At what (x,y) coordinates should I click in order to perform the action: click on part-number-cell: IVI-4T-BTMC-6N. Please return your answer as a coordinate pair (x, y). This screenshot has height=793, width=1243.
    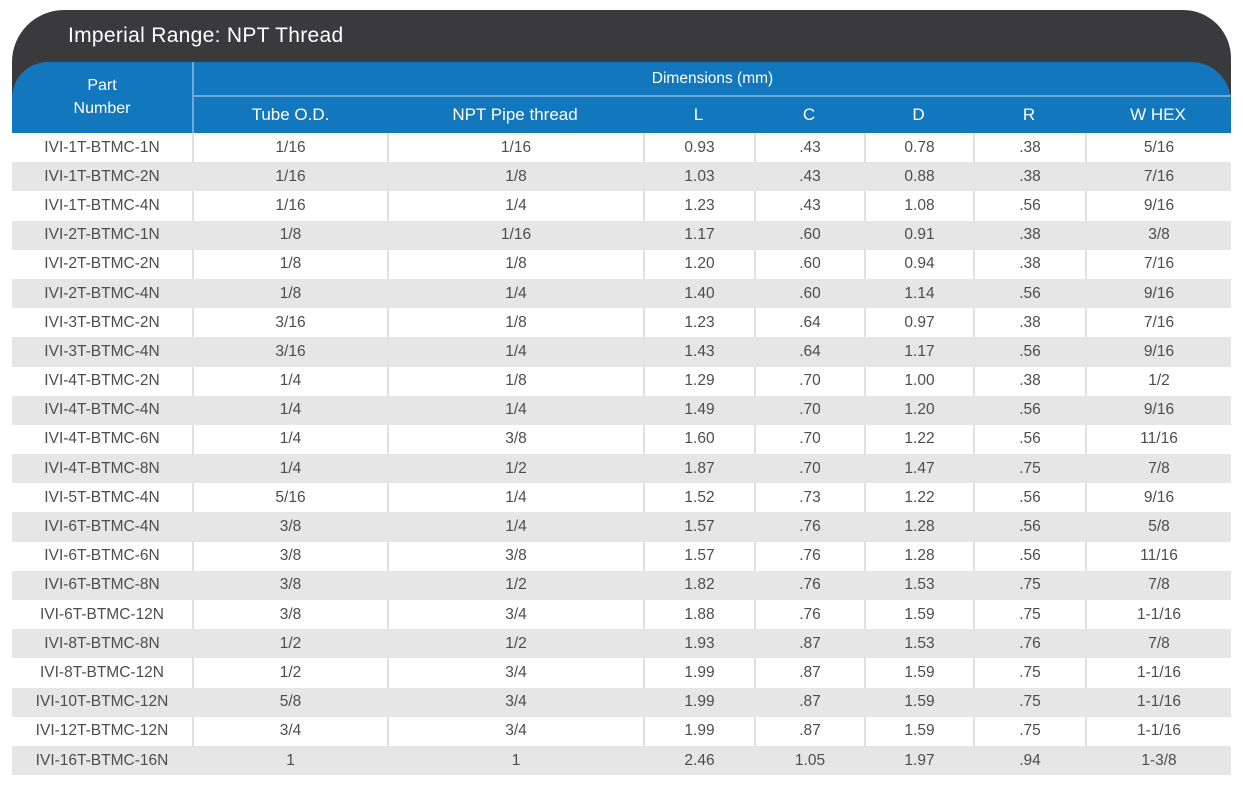
    Looking at the image, I should click on (102, 439).